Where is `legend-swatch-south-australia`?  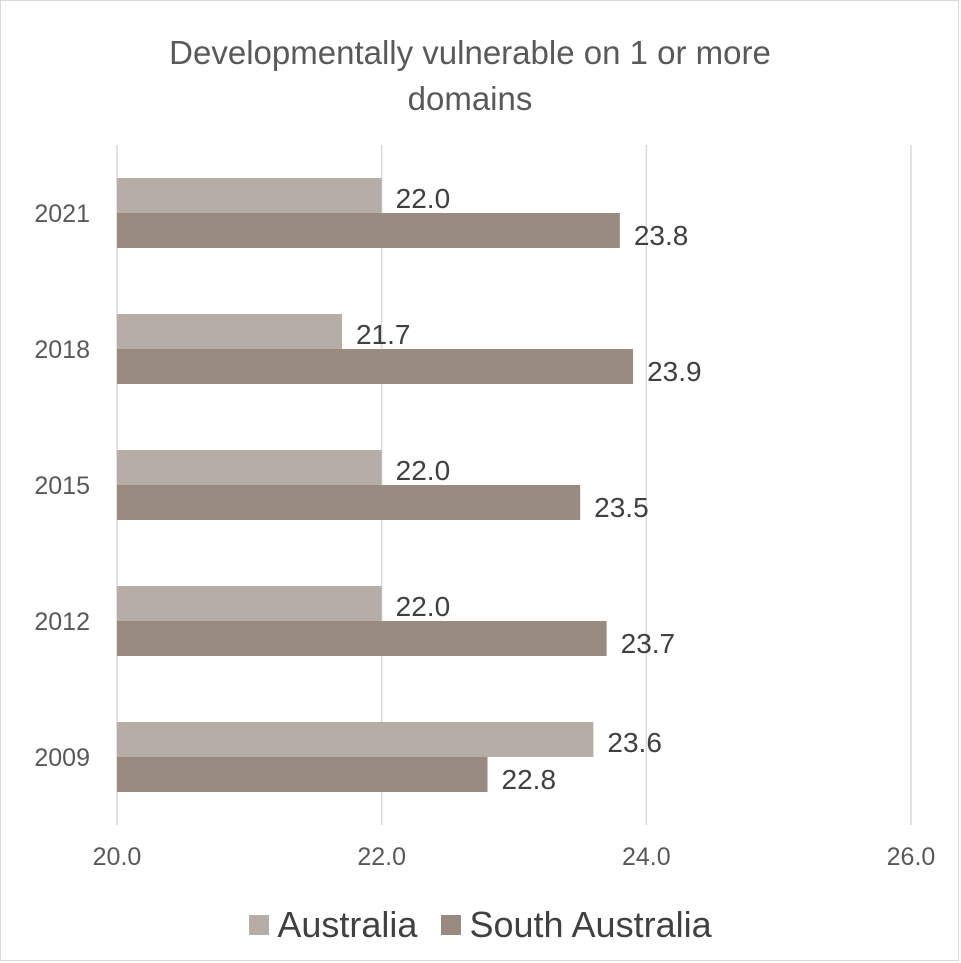
legend-swatch-south-australia is located at coordinates (451, 925).